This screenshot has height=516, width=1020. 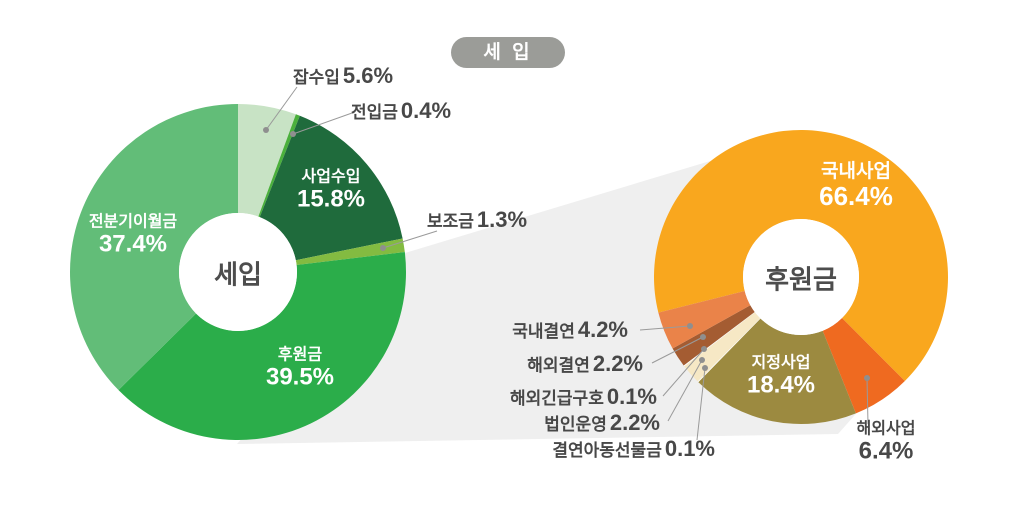 I want to click on segment-percent: 5.6%, so click(x=368, y=75).